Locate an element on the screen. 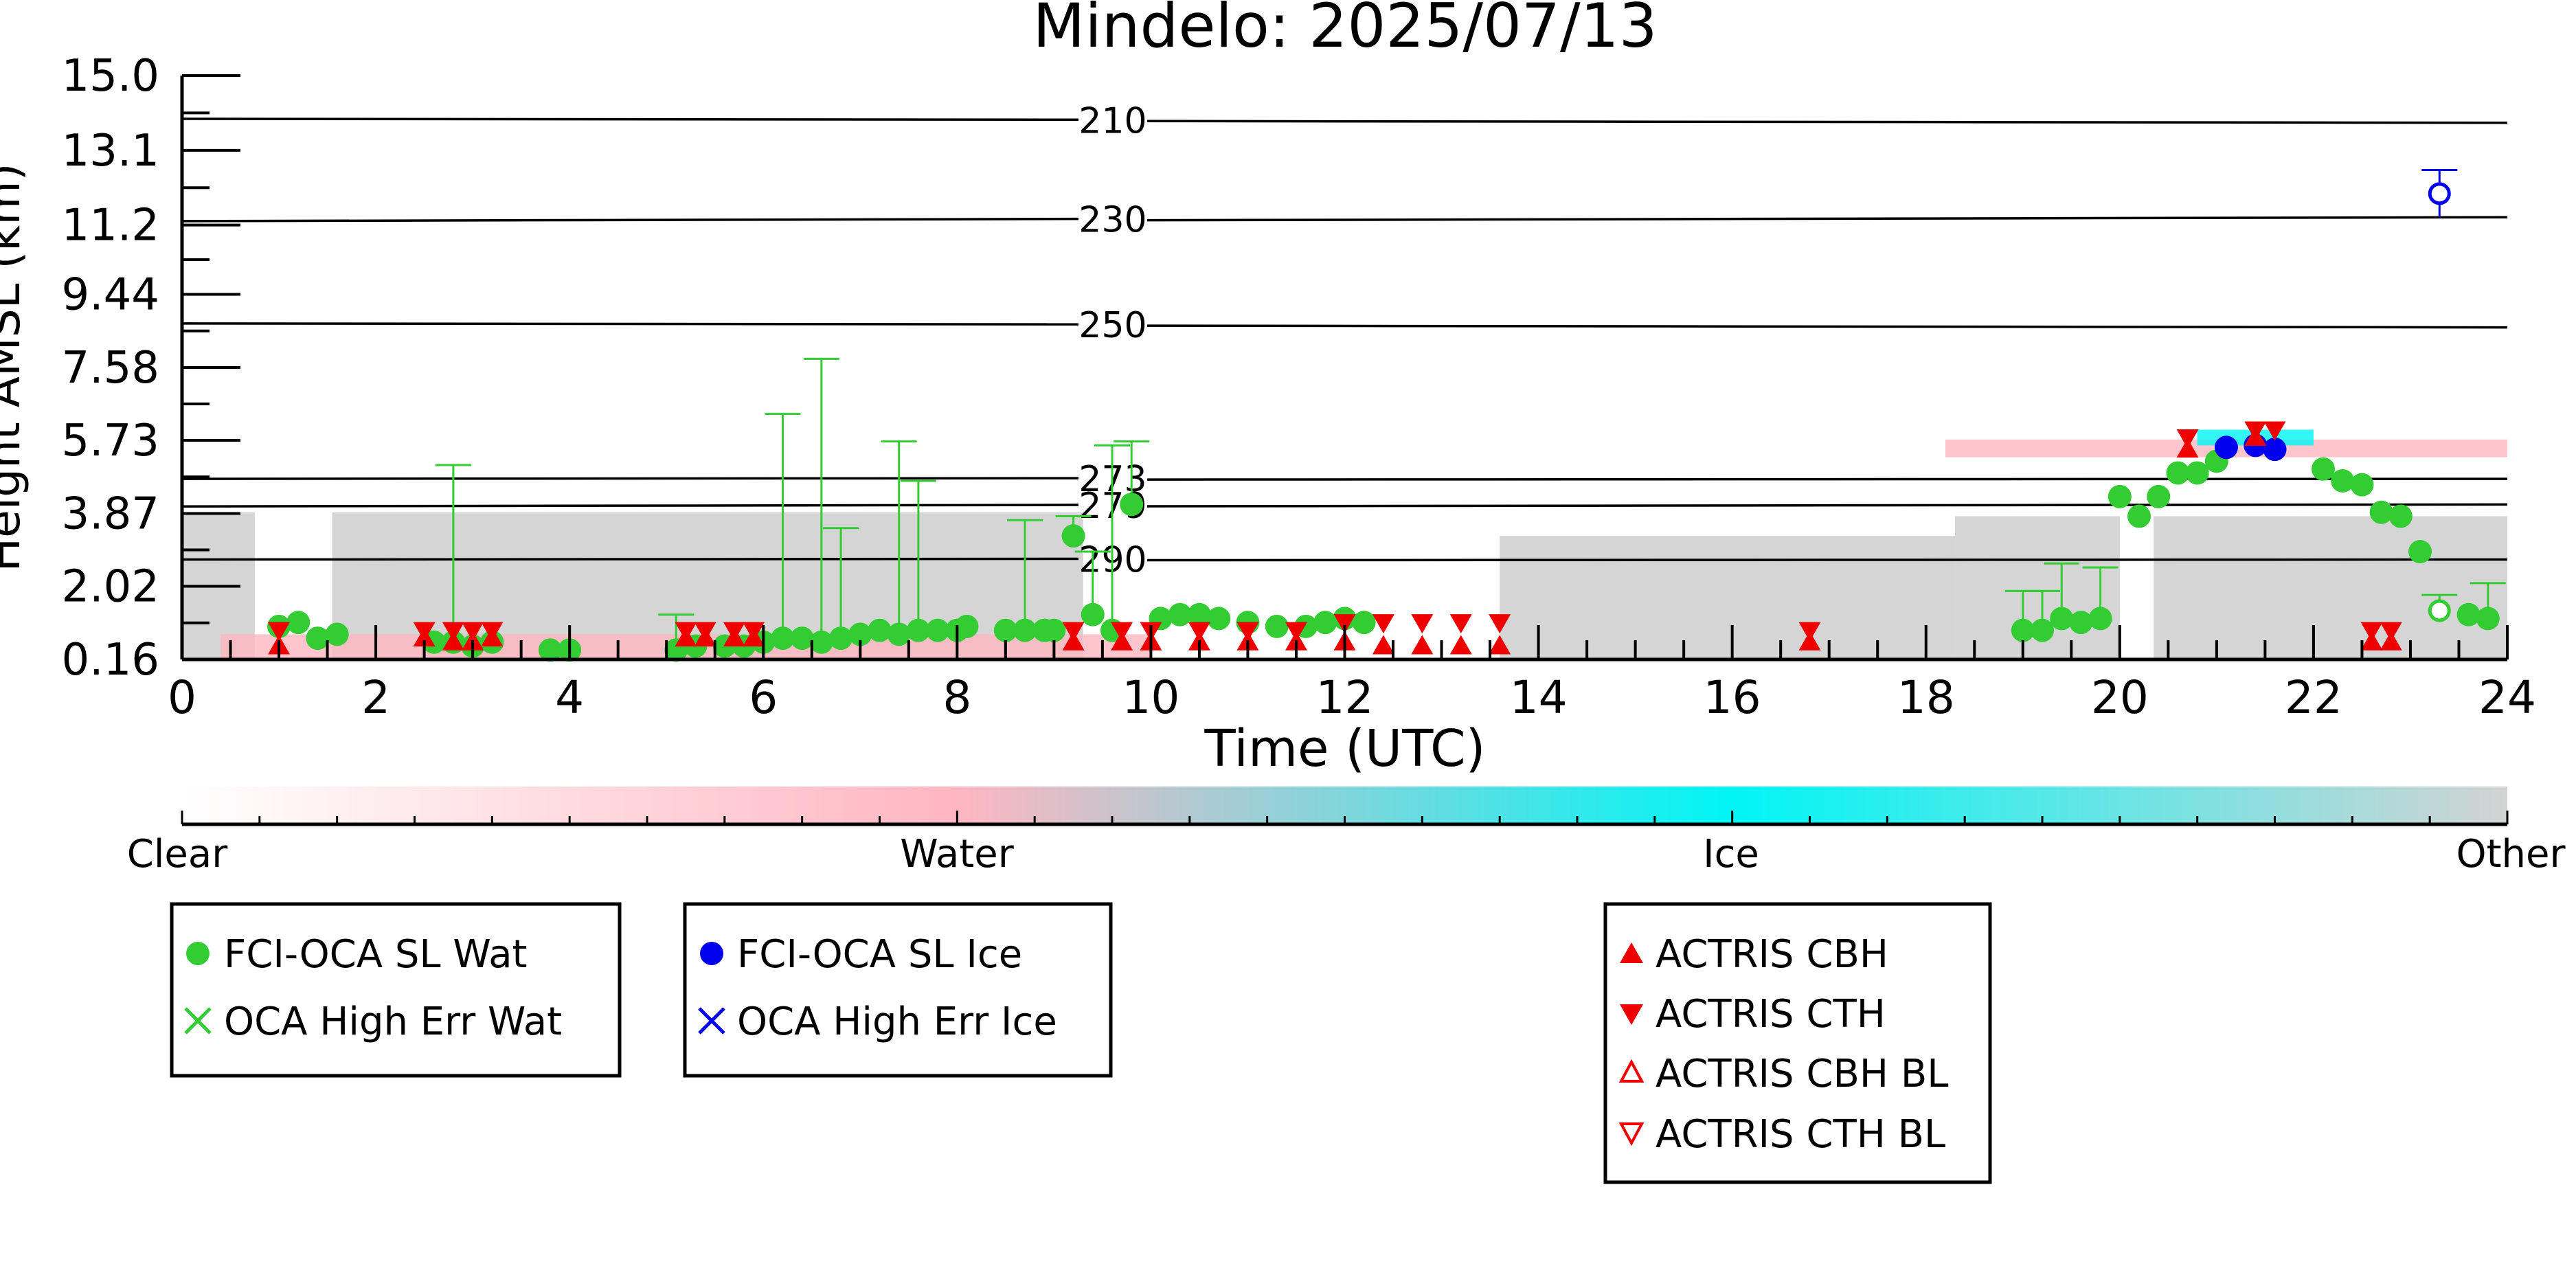 The image size is (2576, 1288). legend-label: ACTRIS CTH BL is located at coordinates (1800, 1134).